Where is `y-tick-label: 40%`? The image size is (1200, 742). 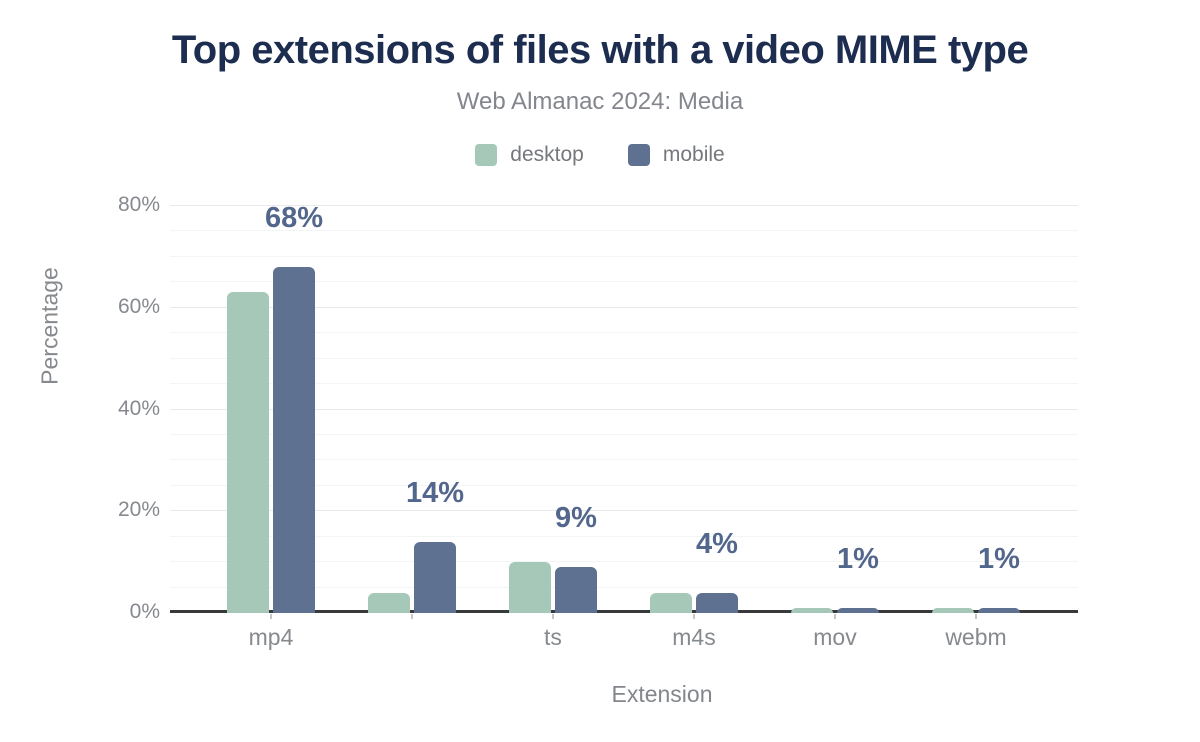
y-tick-label: 40% is located at coordinates (138, 408).